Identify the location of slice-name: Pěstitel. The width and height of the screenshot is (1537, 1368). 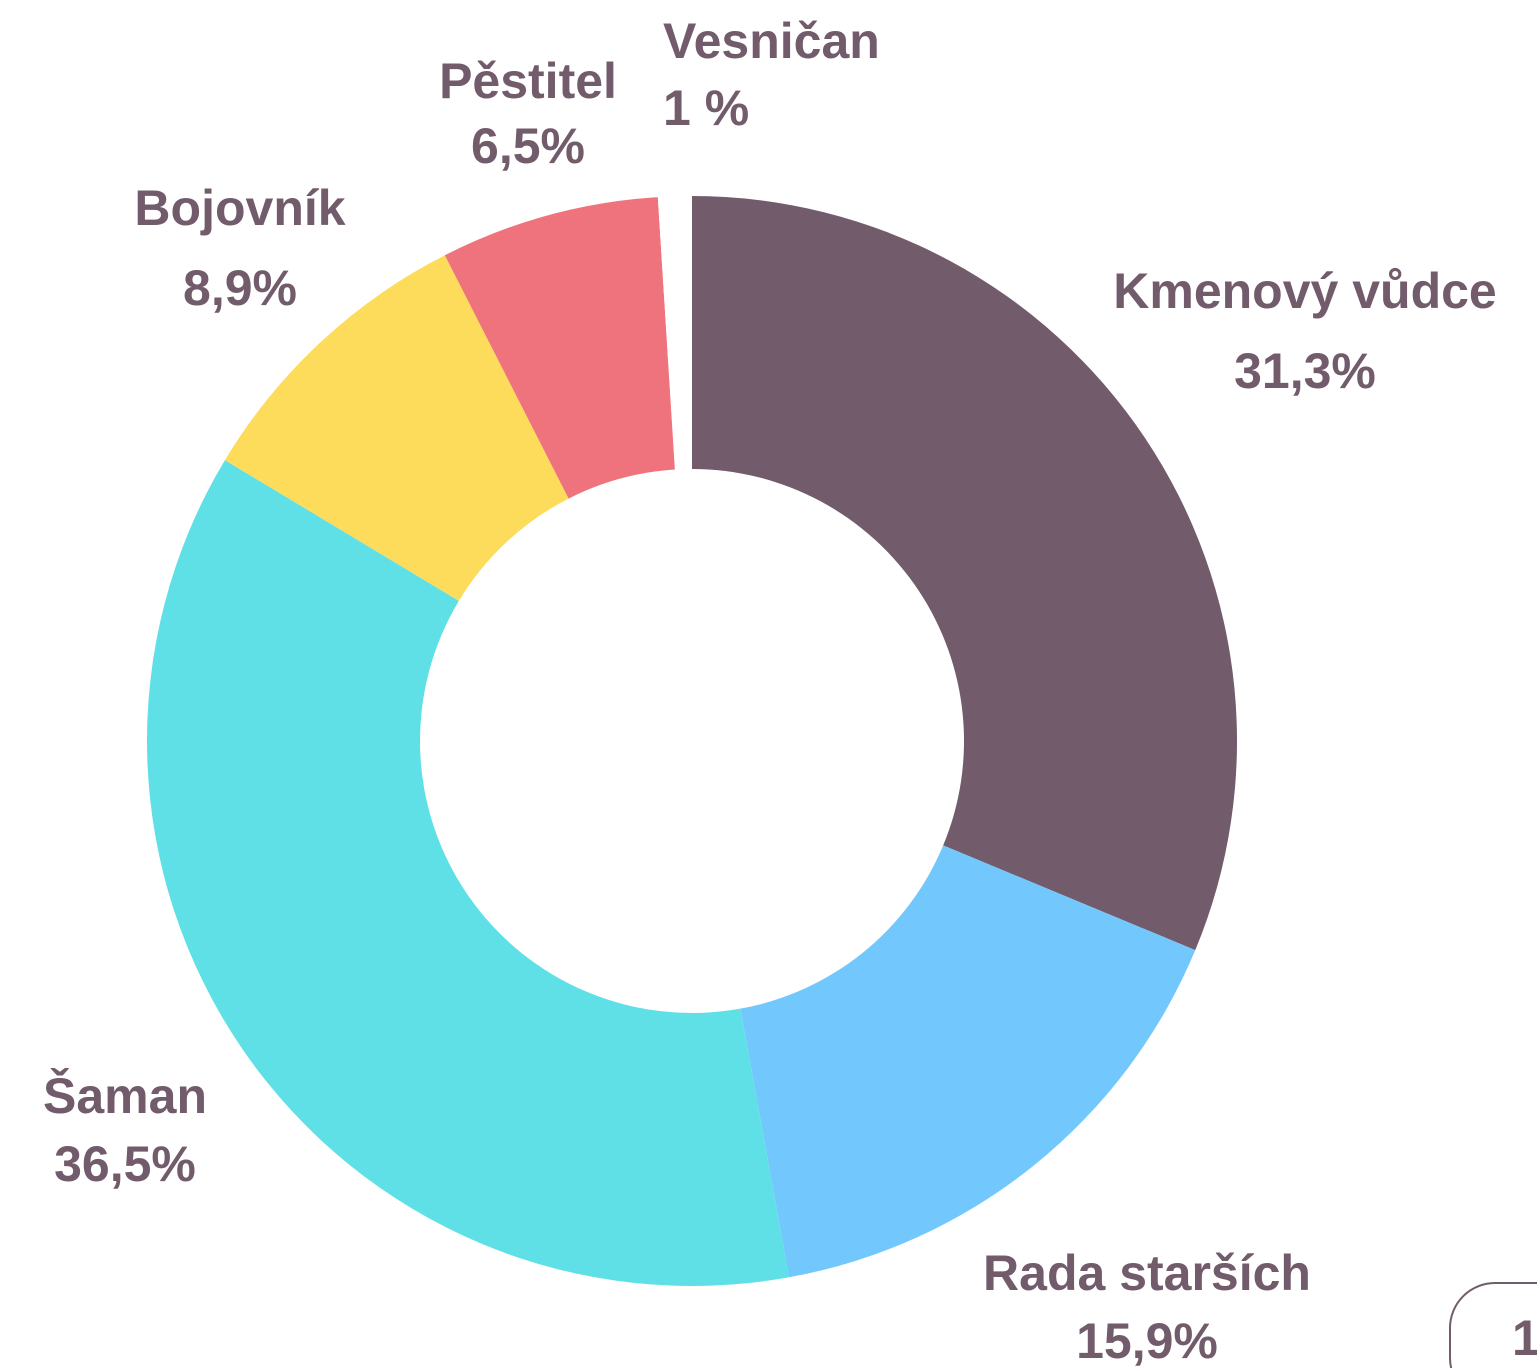
(528, 81).